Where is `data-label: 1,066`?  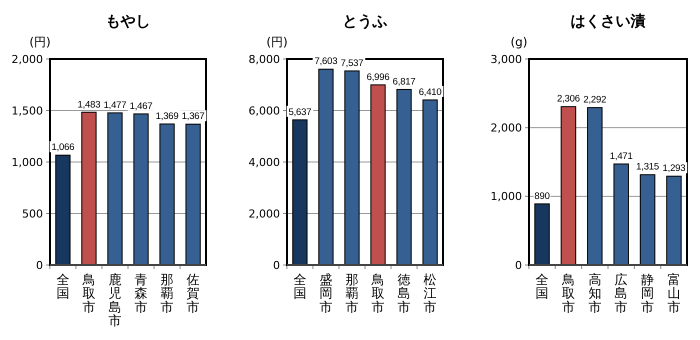 data-label: 1,066 is located at coordinates (63, 148).